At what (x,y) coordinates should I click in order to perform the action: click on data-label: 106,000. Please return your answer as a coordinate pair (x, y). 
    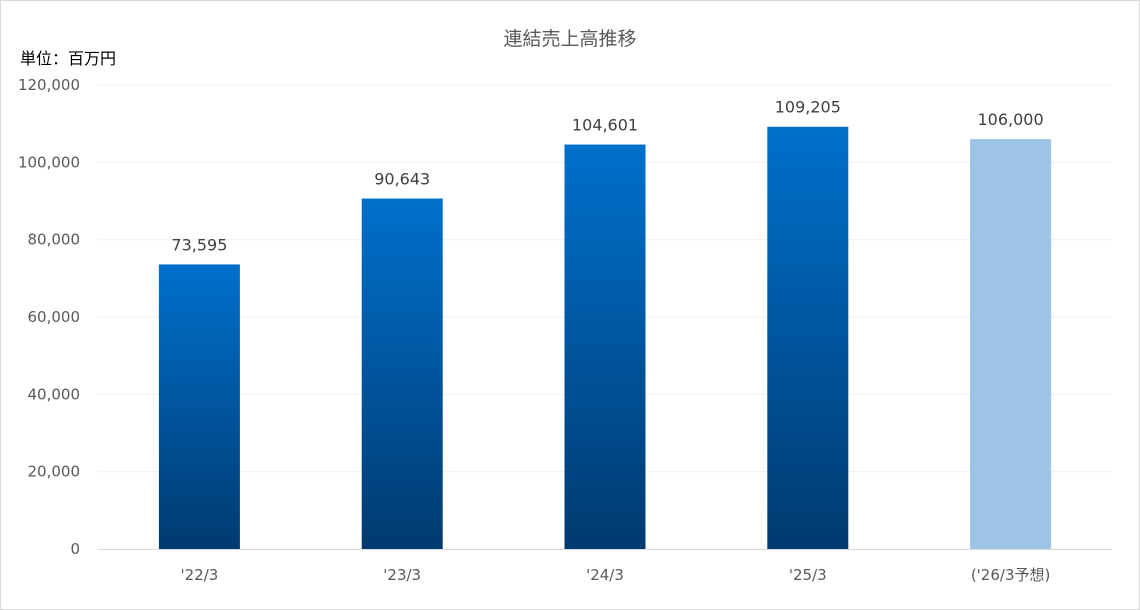
    Looking at the image, I should click on (1011, 119).